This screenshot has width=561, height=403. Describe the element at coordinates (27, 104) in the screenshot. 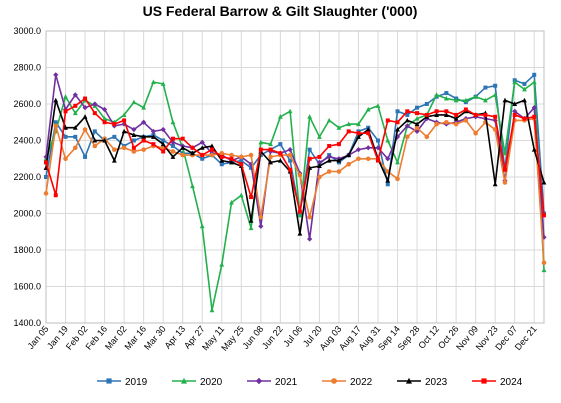

I see `y-tick-label: 2600.0` at that location.